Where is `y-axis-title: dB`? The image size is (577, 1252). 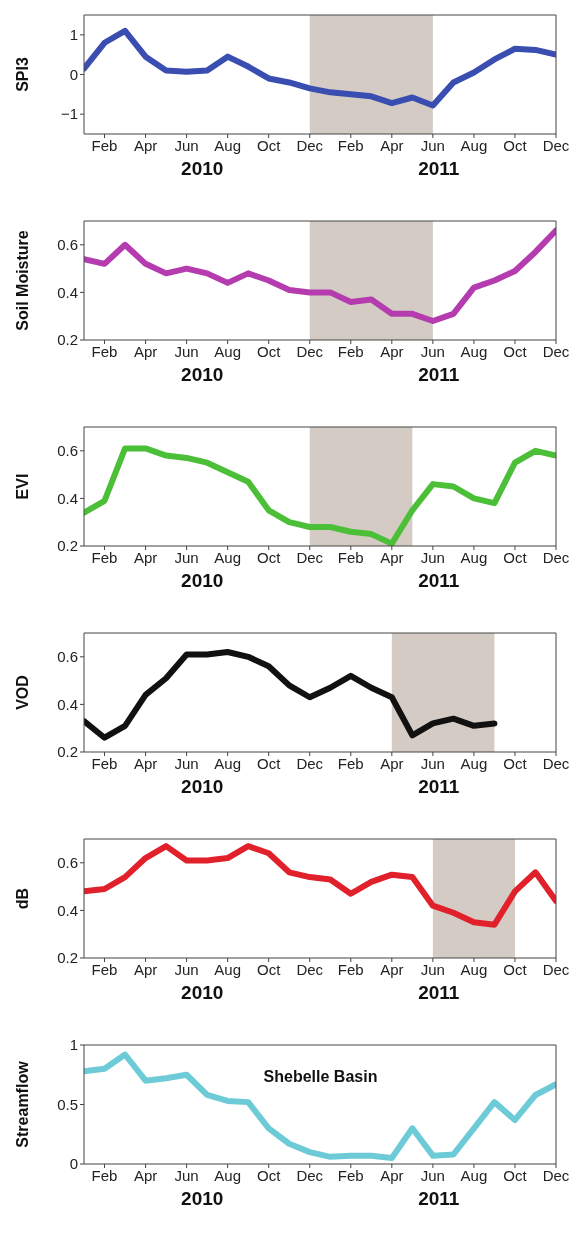
y-axis-title: dB is located at coordinates (22, 898).